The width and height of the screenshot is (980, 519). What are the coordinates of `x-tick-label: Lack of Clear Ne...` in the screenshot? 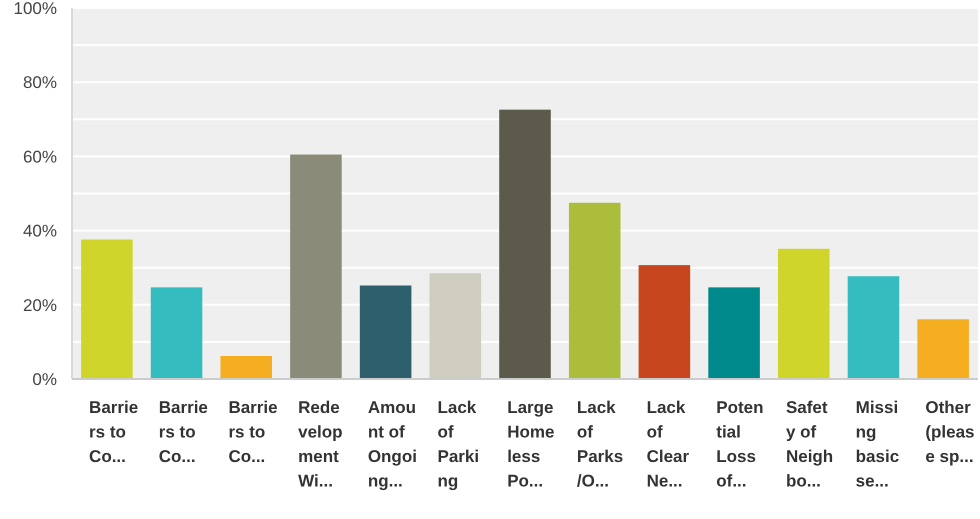 It's located at (668, 444).